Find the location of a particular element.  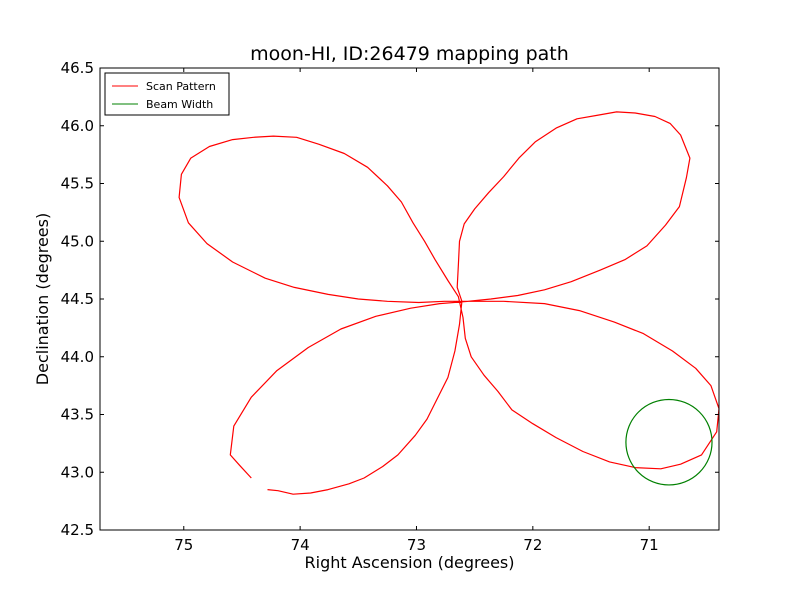

y-tick-label: 45.5 is located at coordinates (77, 184).